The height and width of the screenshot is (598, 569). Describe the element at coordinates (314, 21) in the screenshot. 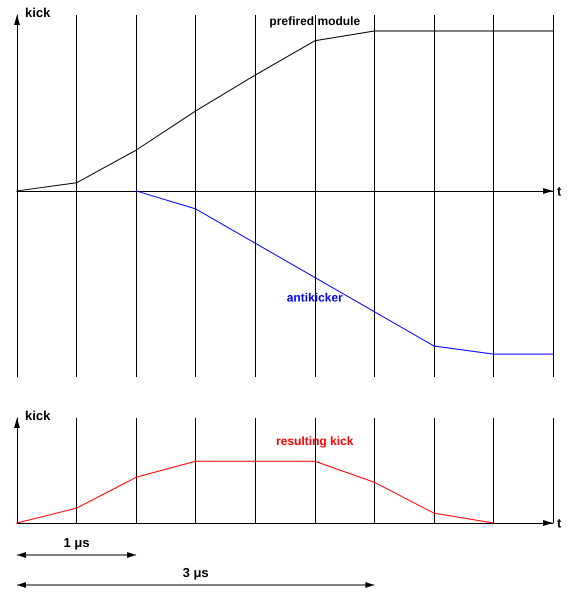

I see `series-label: prefired module` at that location.